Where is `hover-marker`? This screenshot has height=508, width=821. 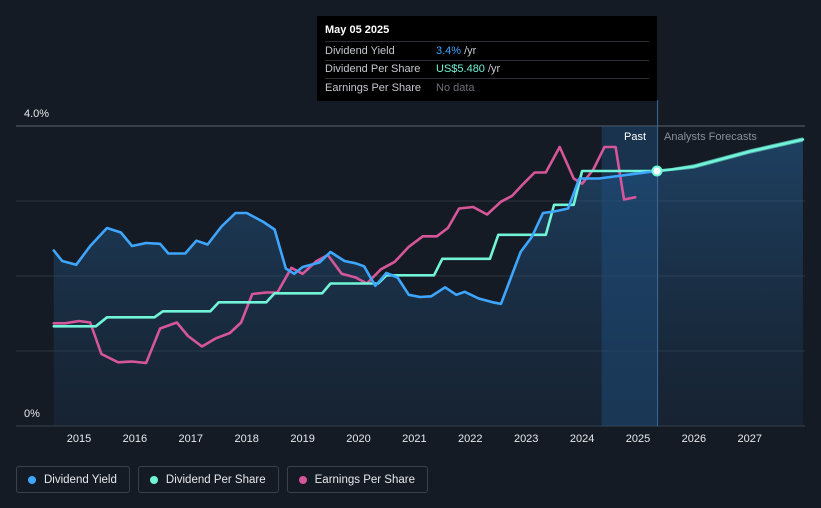 hover-marker is located at coordinates (657, 171).